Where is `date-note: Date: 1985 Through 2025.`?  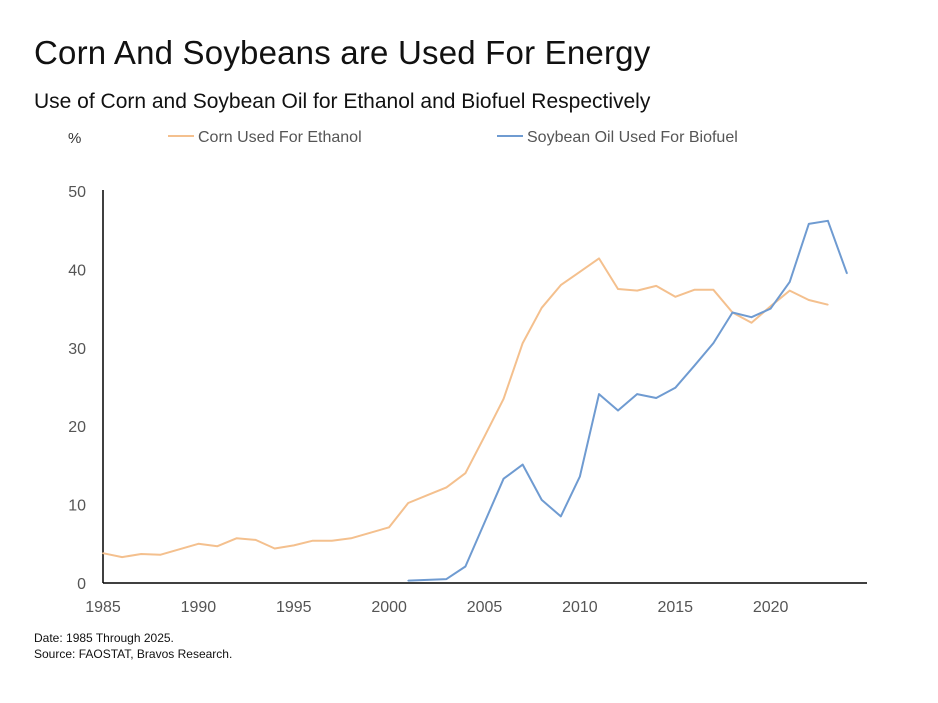 date-note: Date: 1985 Through 2025. is located at coordinates (104, 638).